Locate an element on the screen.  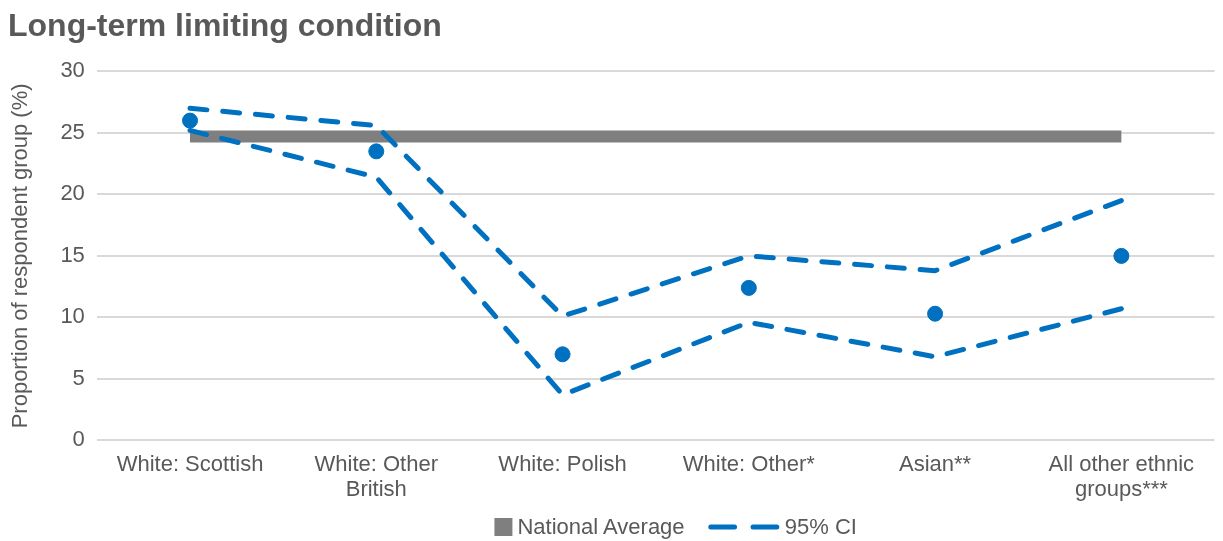
y-axis-title: Proportion of respondent group (%) is located at coordinates (20, 256).